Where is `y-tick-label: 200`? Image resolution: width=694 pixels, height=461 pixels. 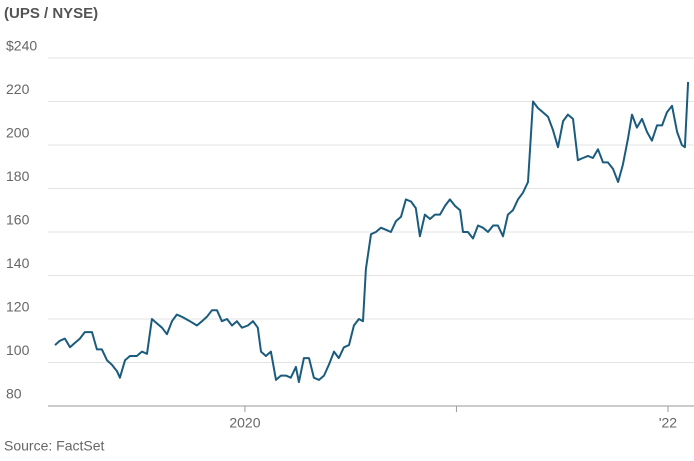 y-tick-label: 200 is located at coordinates (18, 133).